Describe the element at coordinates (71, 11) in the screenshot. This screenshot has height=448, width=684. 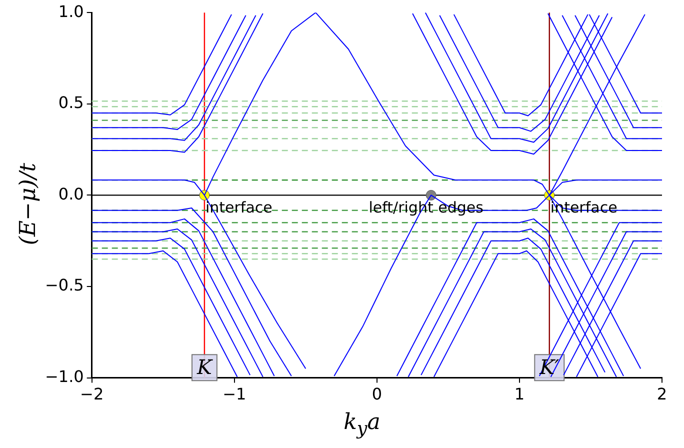
I see `y-tick-label: 1.0` at that location.